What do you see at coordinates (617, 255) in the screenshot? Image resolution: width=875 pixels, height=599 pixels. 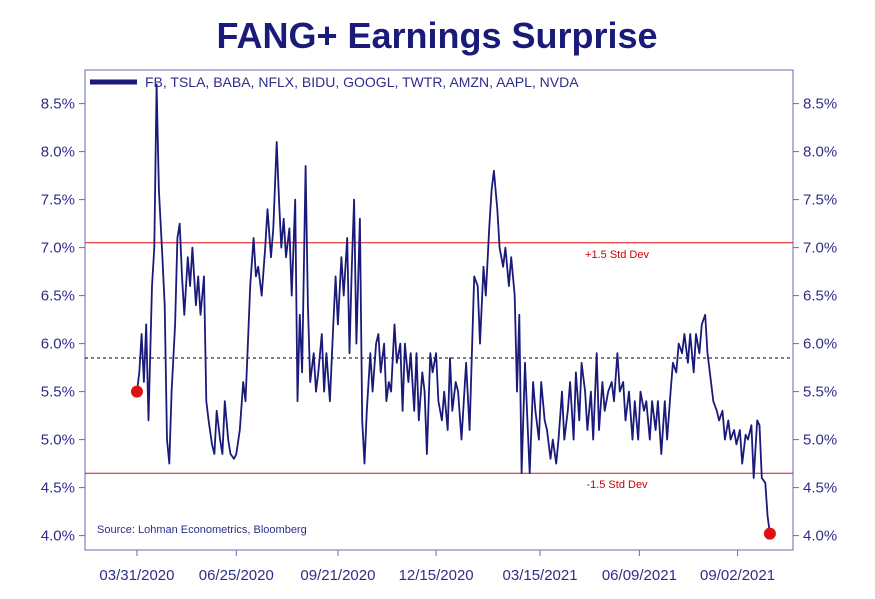 I see `reference-line-label: +1.5 Std Dev` at bounding box center [617, 255].